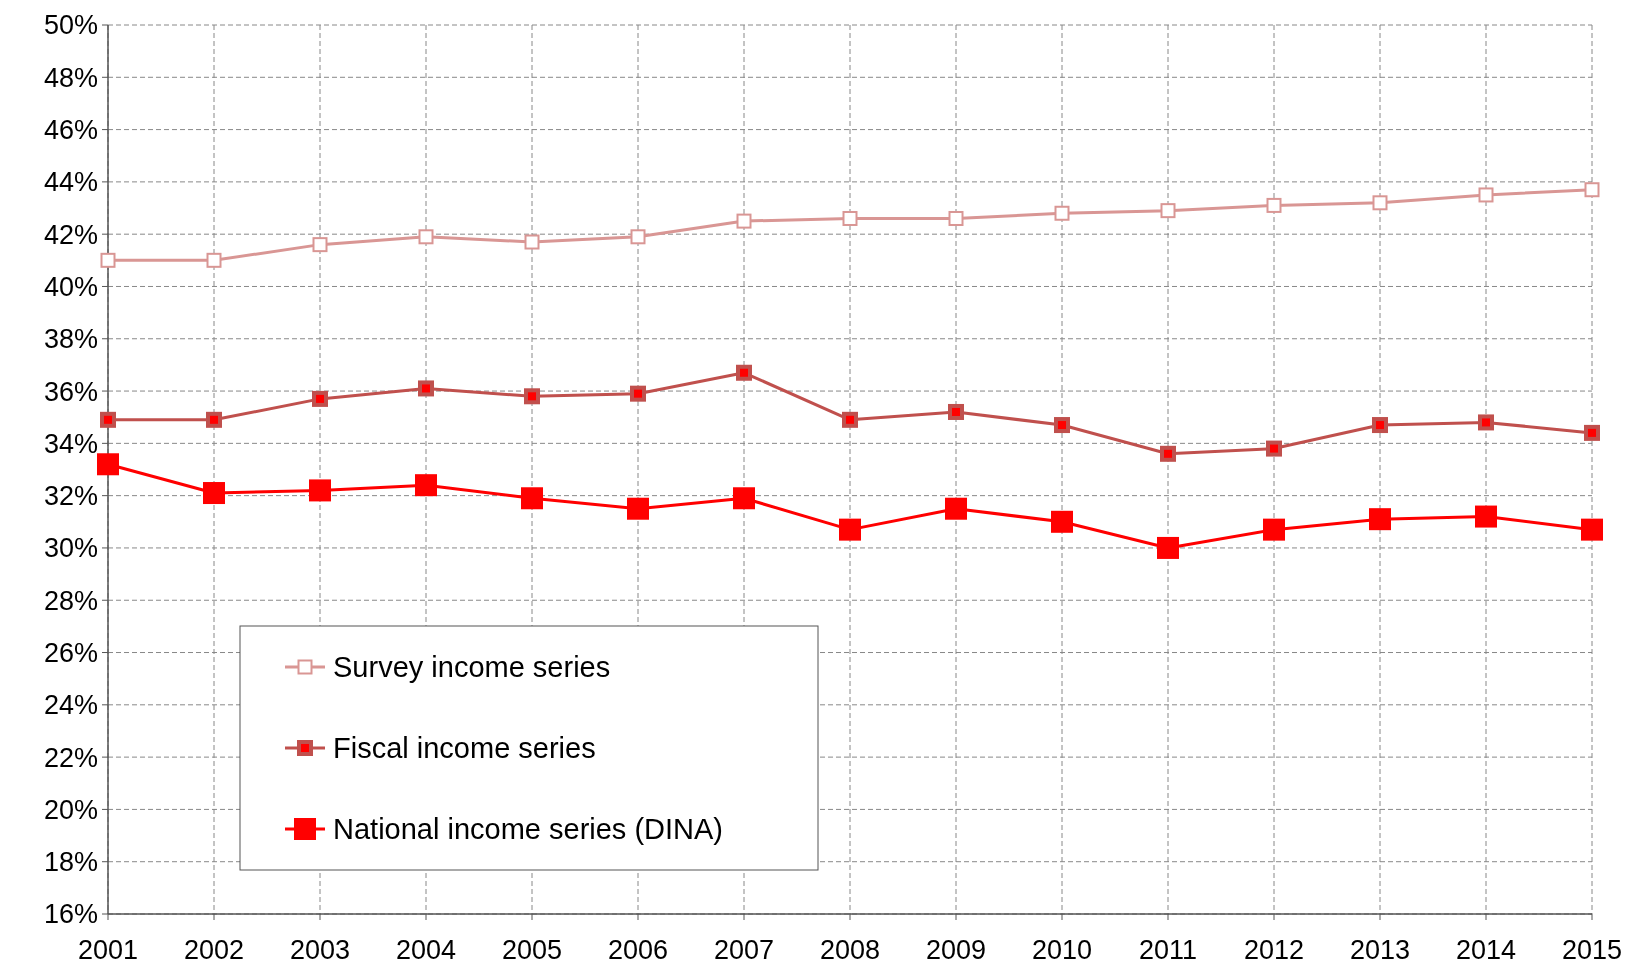  I want to click on y-tick-label: 44%, so click(70, 182).